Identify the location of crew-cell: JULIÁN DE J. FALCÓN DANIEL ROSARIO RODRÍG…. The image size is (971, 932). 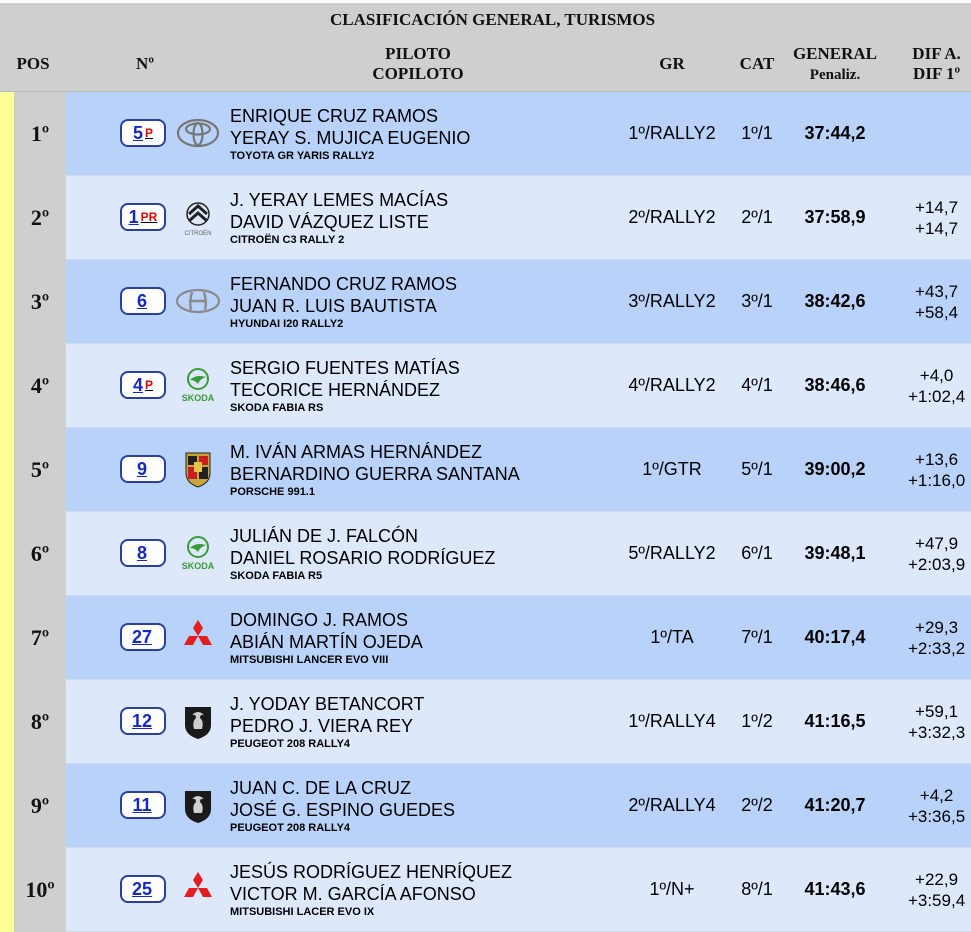
(418, 553).